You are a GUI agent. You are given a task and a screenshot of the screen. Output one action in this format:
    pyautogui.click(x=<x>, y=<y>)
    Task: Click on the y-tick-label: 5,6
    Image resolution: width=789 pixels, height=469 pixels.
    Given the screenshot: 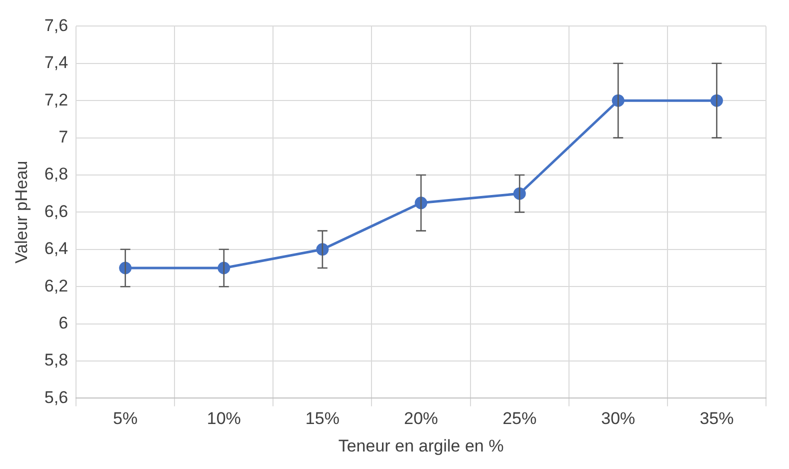 What is the action you would take?
    pyautogui.click(x=56, y=397)
    